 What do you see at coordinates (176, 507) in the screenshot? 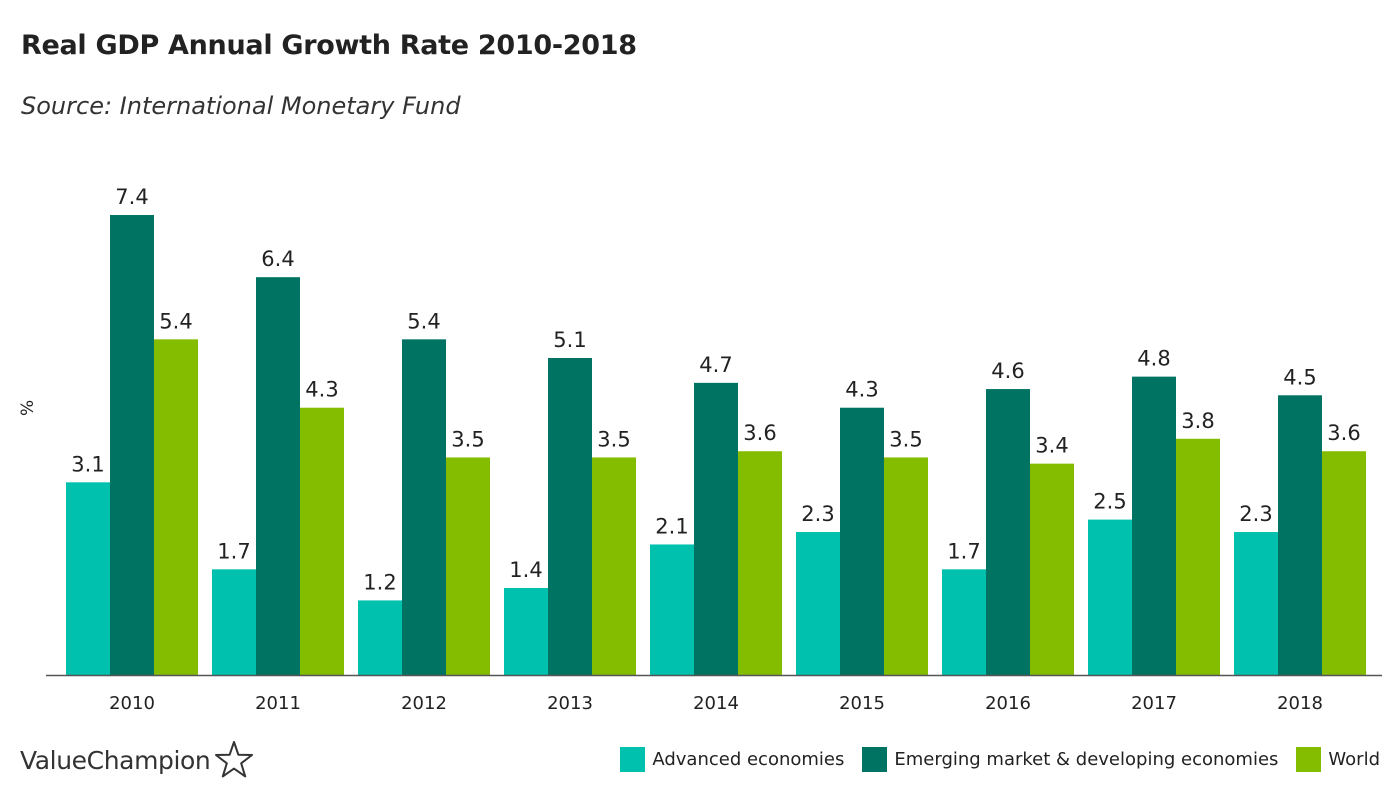
I see `bar-world-2010` at bounding box center [176, 507].